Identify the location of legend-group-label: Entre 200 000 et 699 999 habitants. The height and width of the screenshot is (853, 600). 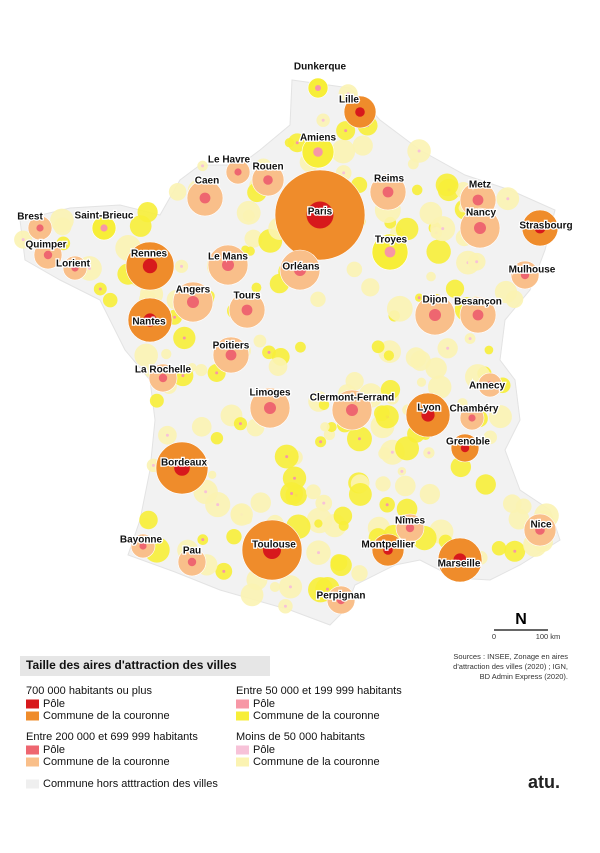
(112, 737).